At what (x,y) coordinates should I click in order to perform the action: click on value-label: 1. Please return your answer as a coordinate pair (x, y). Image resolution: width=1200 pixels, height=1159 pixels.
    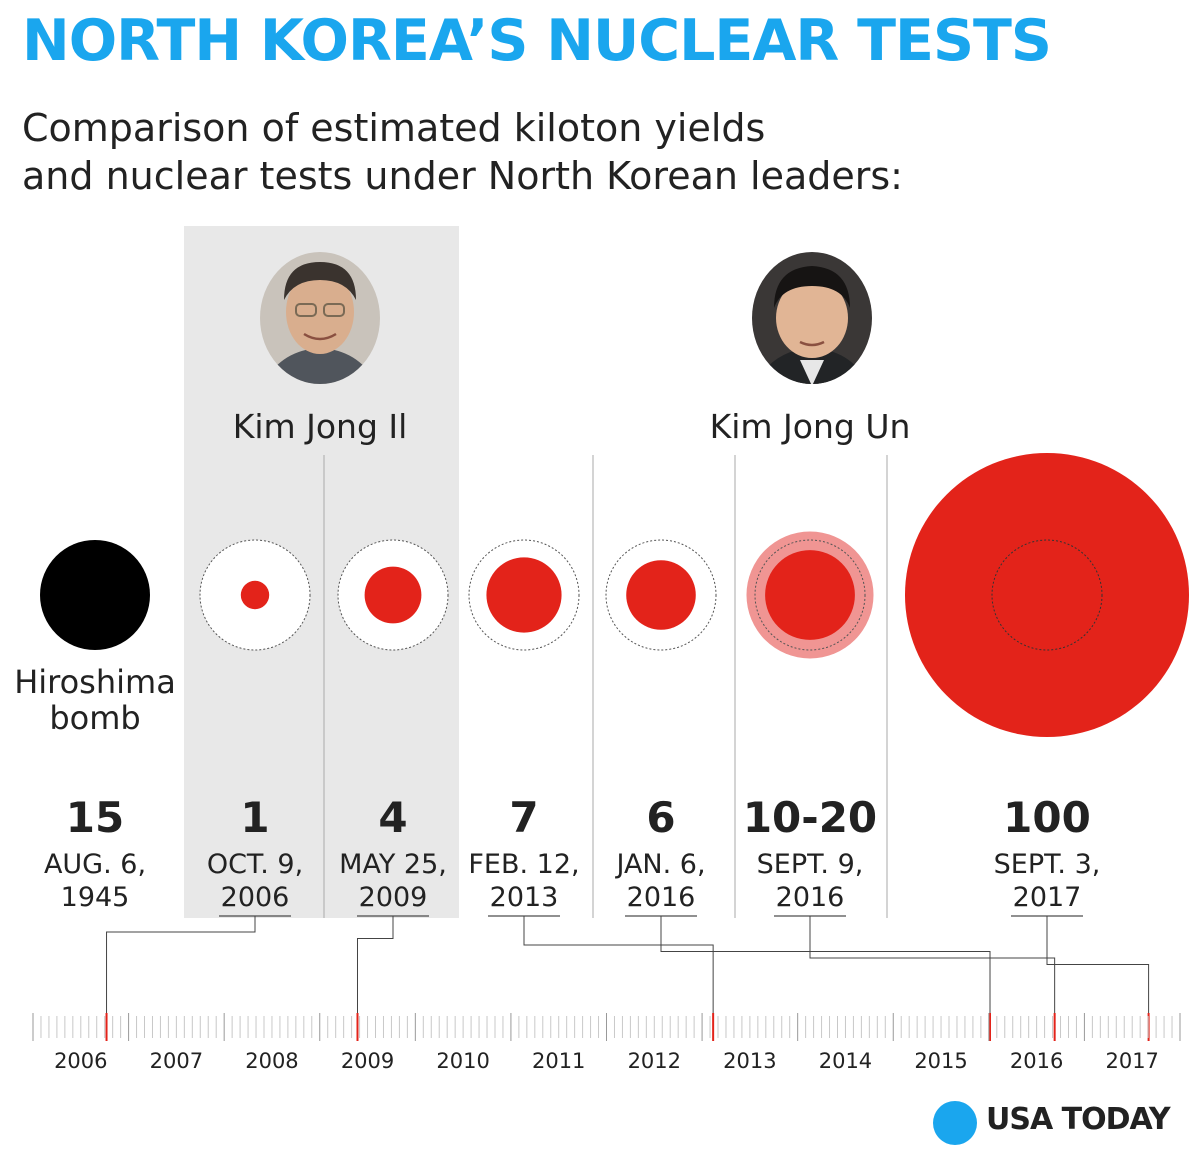
    Looking at the image, I should click on (254, 817).